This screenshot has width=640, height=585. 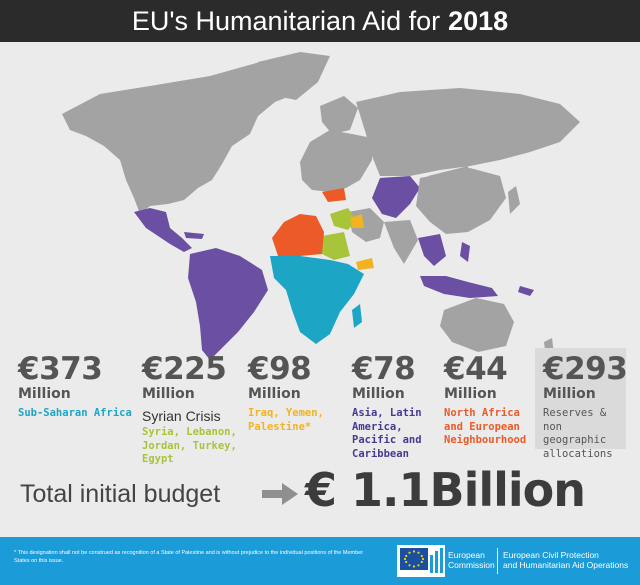 What do you see at coordinates (336, 246) in the screenshot?
I see `egypt-region` at bounding box center [336, 246].